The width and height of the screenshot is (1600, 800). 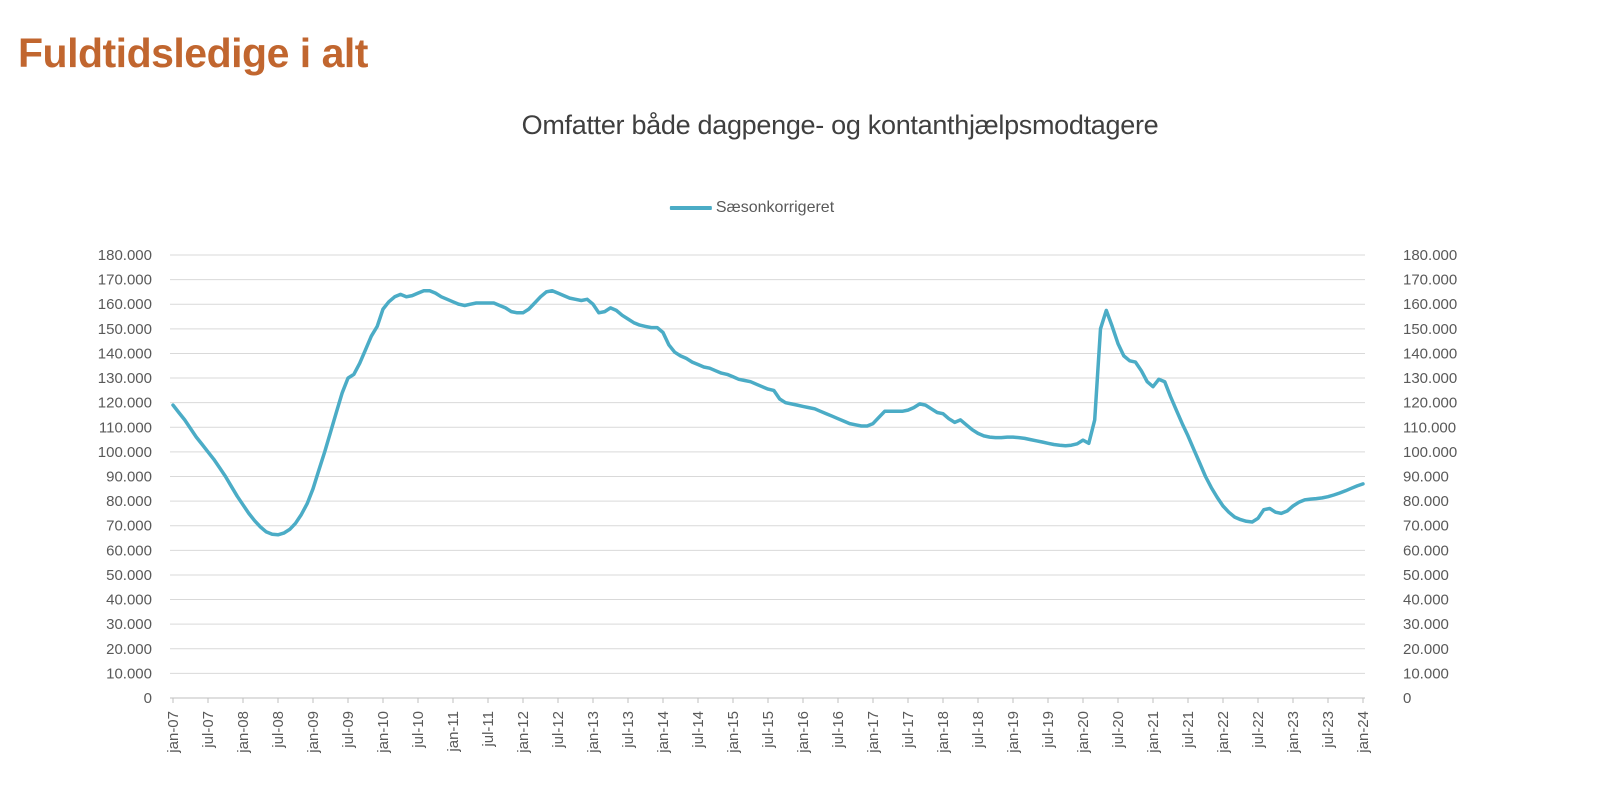 What do you see at coordinates (313, 732) in the screenshot?
I see `svg-text: jan-09` at bounding box center [313, 732].